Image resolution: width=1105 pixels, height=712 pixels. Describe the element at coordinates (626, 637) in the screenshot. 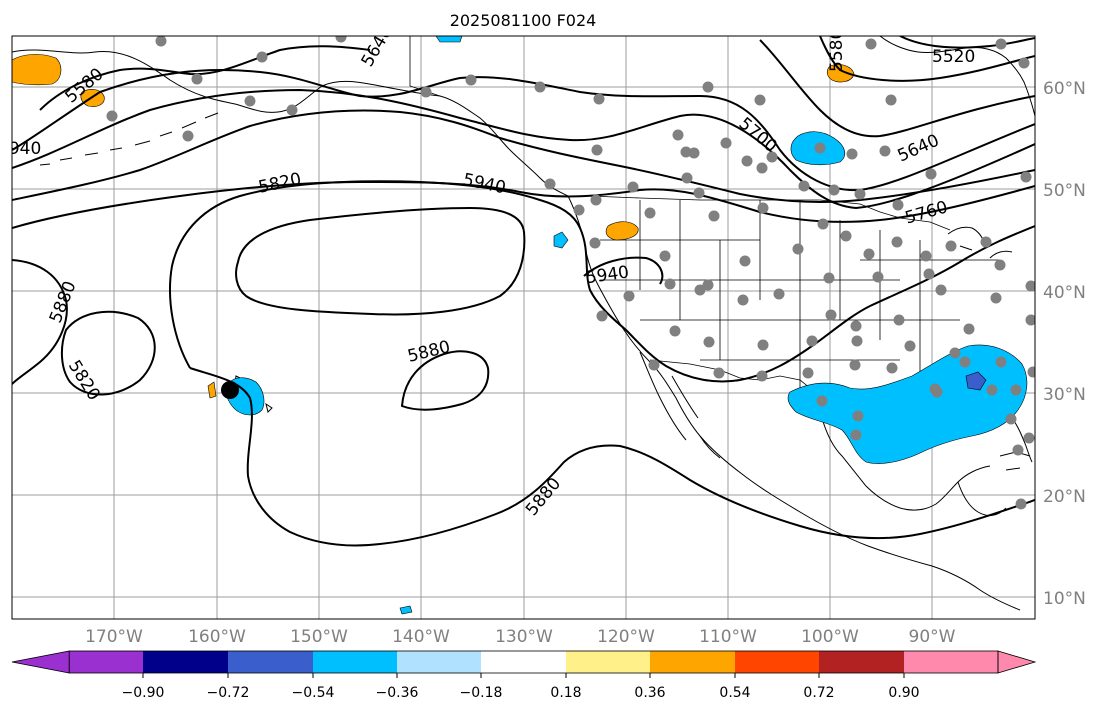

I see `lon-label: 120°W` at that location.